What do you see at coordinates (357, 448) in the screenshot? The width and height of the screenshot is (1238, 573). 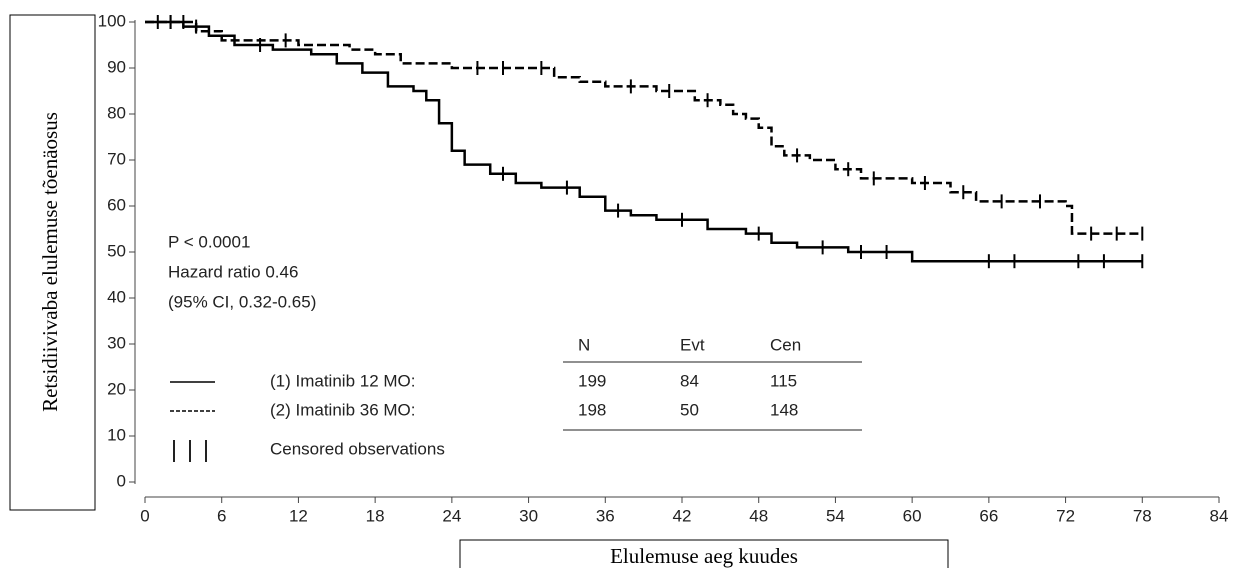 I see `legend-label: Censored observations` at bounding box center [357, 448].